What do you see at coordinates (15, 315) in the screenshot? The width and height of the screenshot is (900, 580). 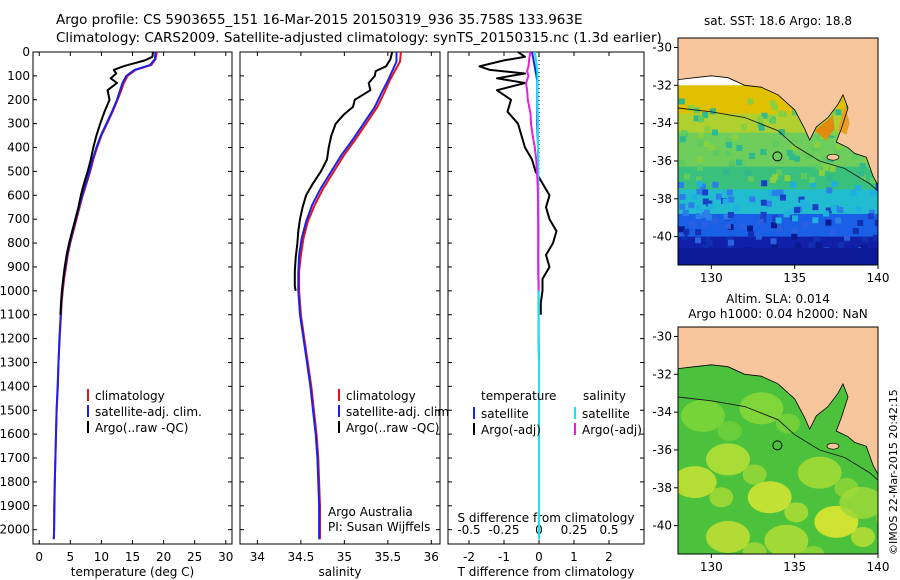 I see `depth-tick-label: 1100` at bounding box center [15, 315].